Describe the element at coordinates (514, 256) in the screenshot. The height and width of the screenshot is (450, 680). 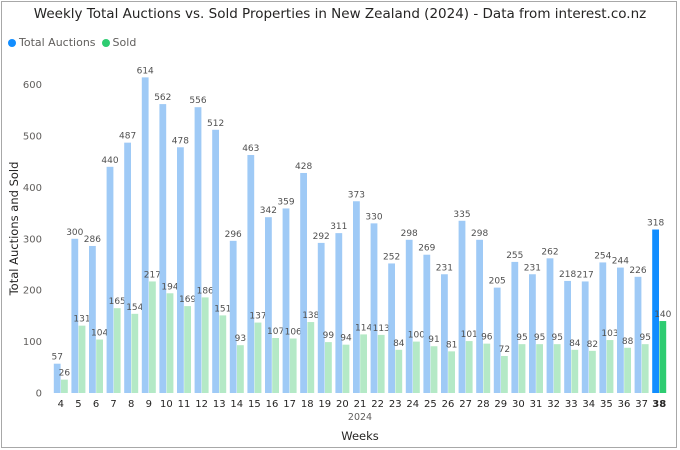
I see `data-label-total-auctions: 255` at that location.